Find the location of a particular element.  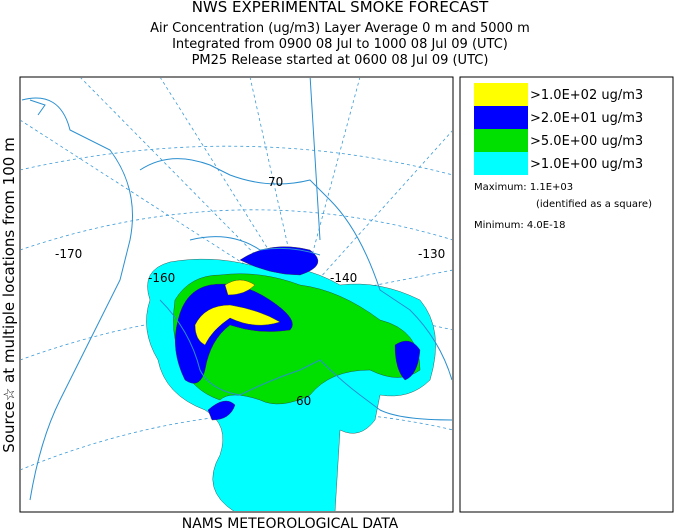

maximum-note: (identified as a square) is located at coordinates (594, 204).